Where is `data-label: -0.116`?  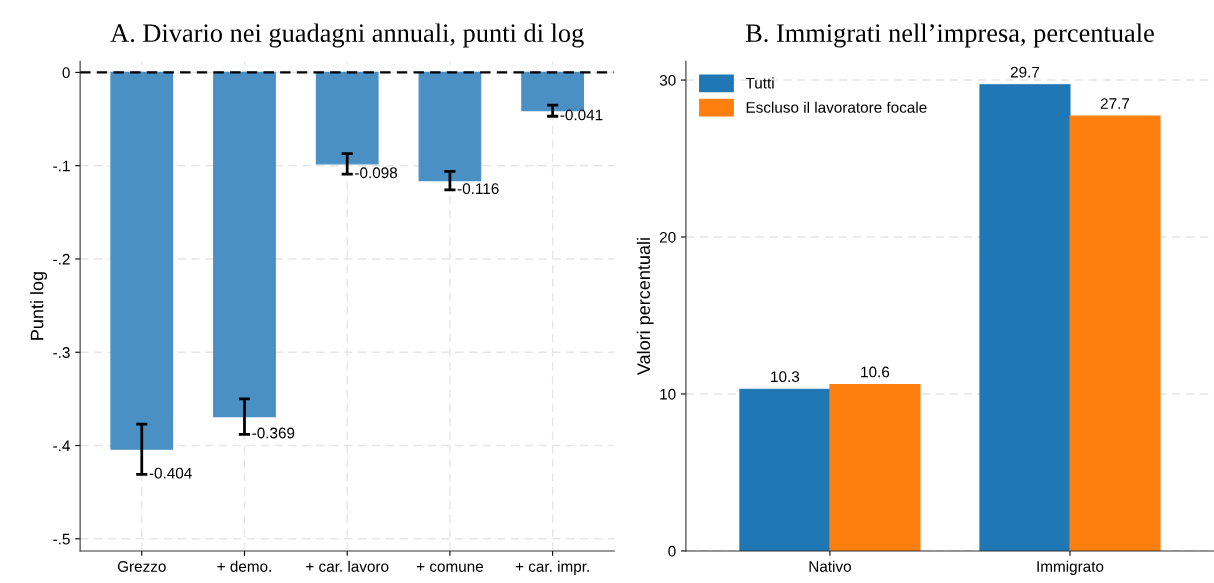 data-label: -0.116 is located at coordinates (478, 189).